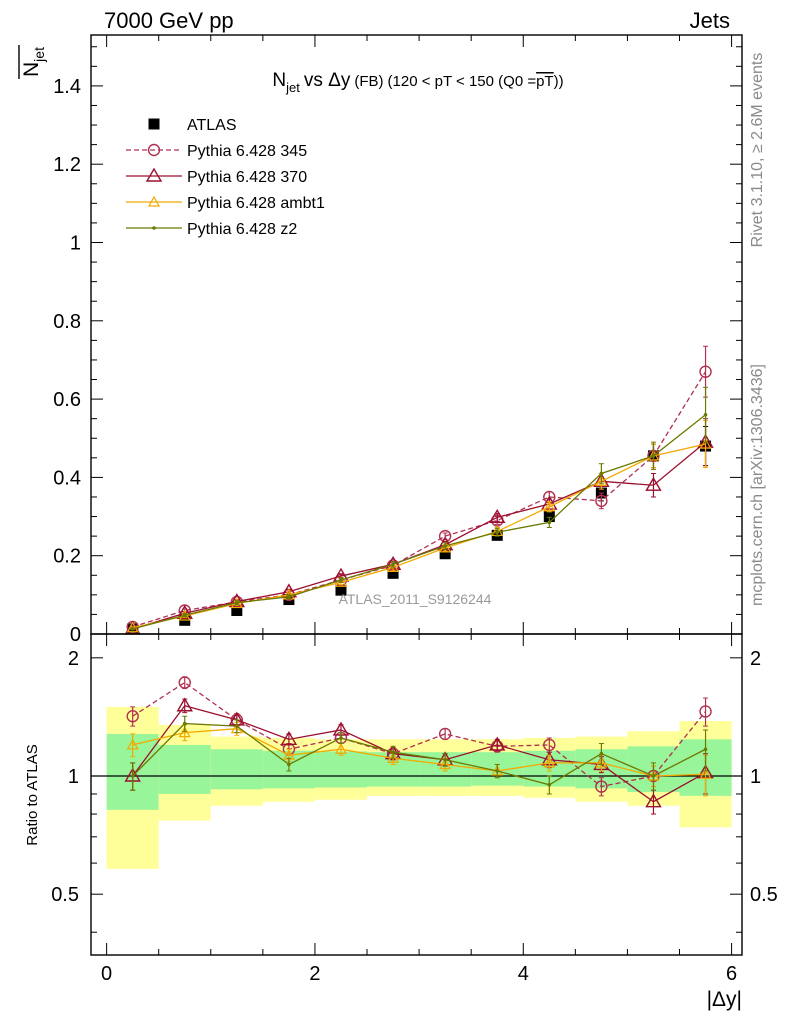  I want to click on x-tick-label: 6, so click(731, 974).